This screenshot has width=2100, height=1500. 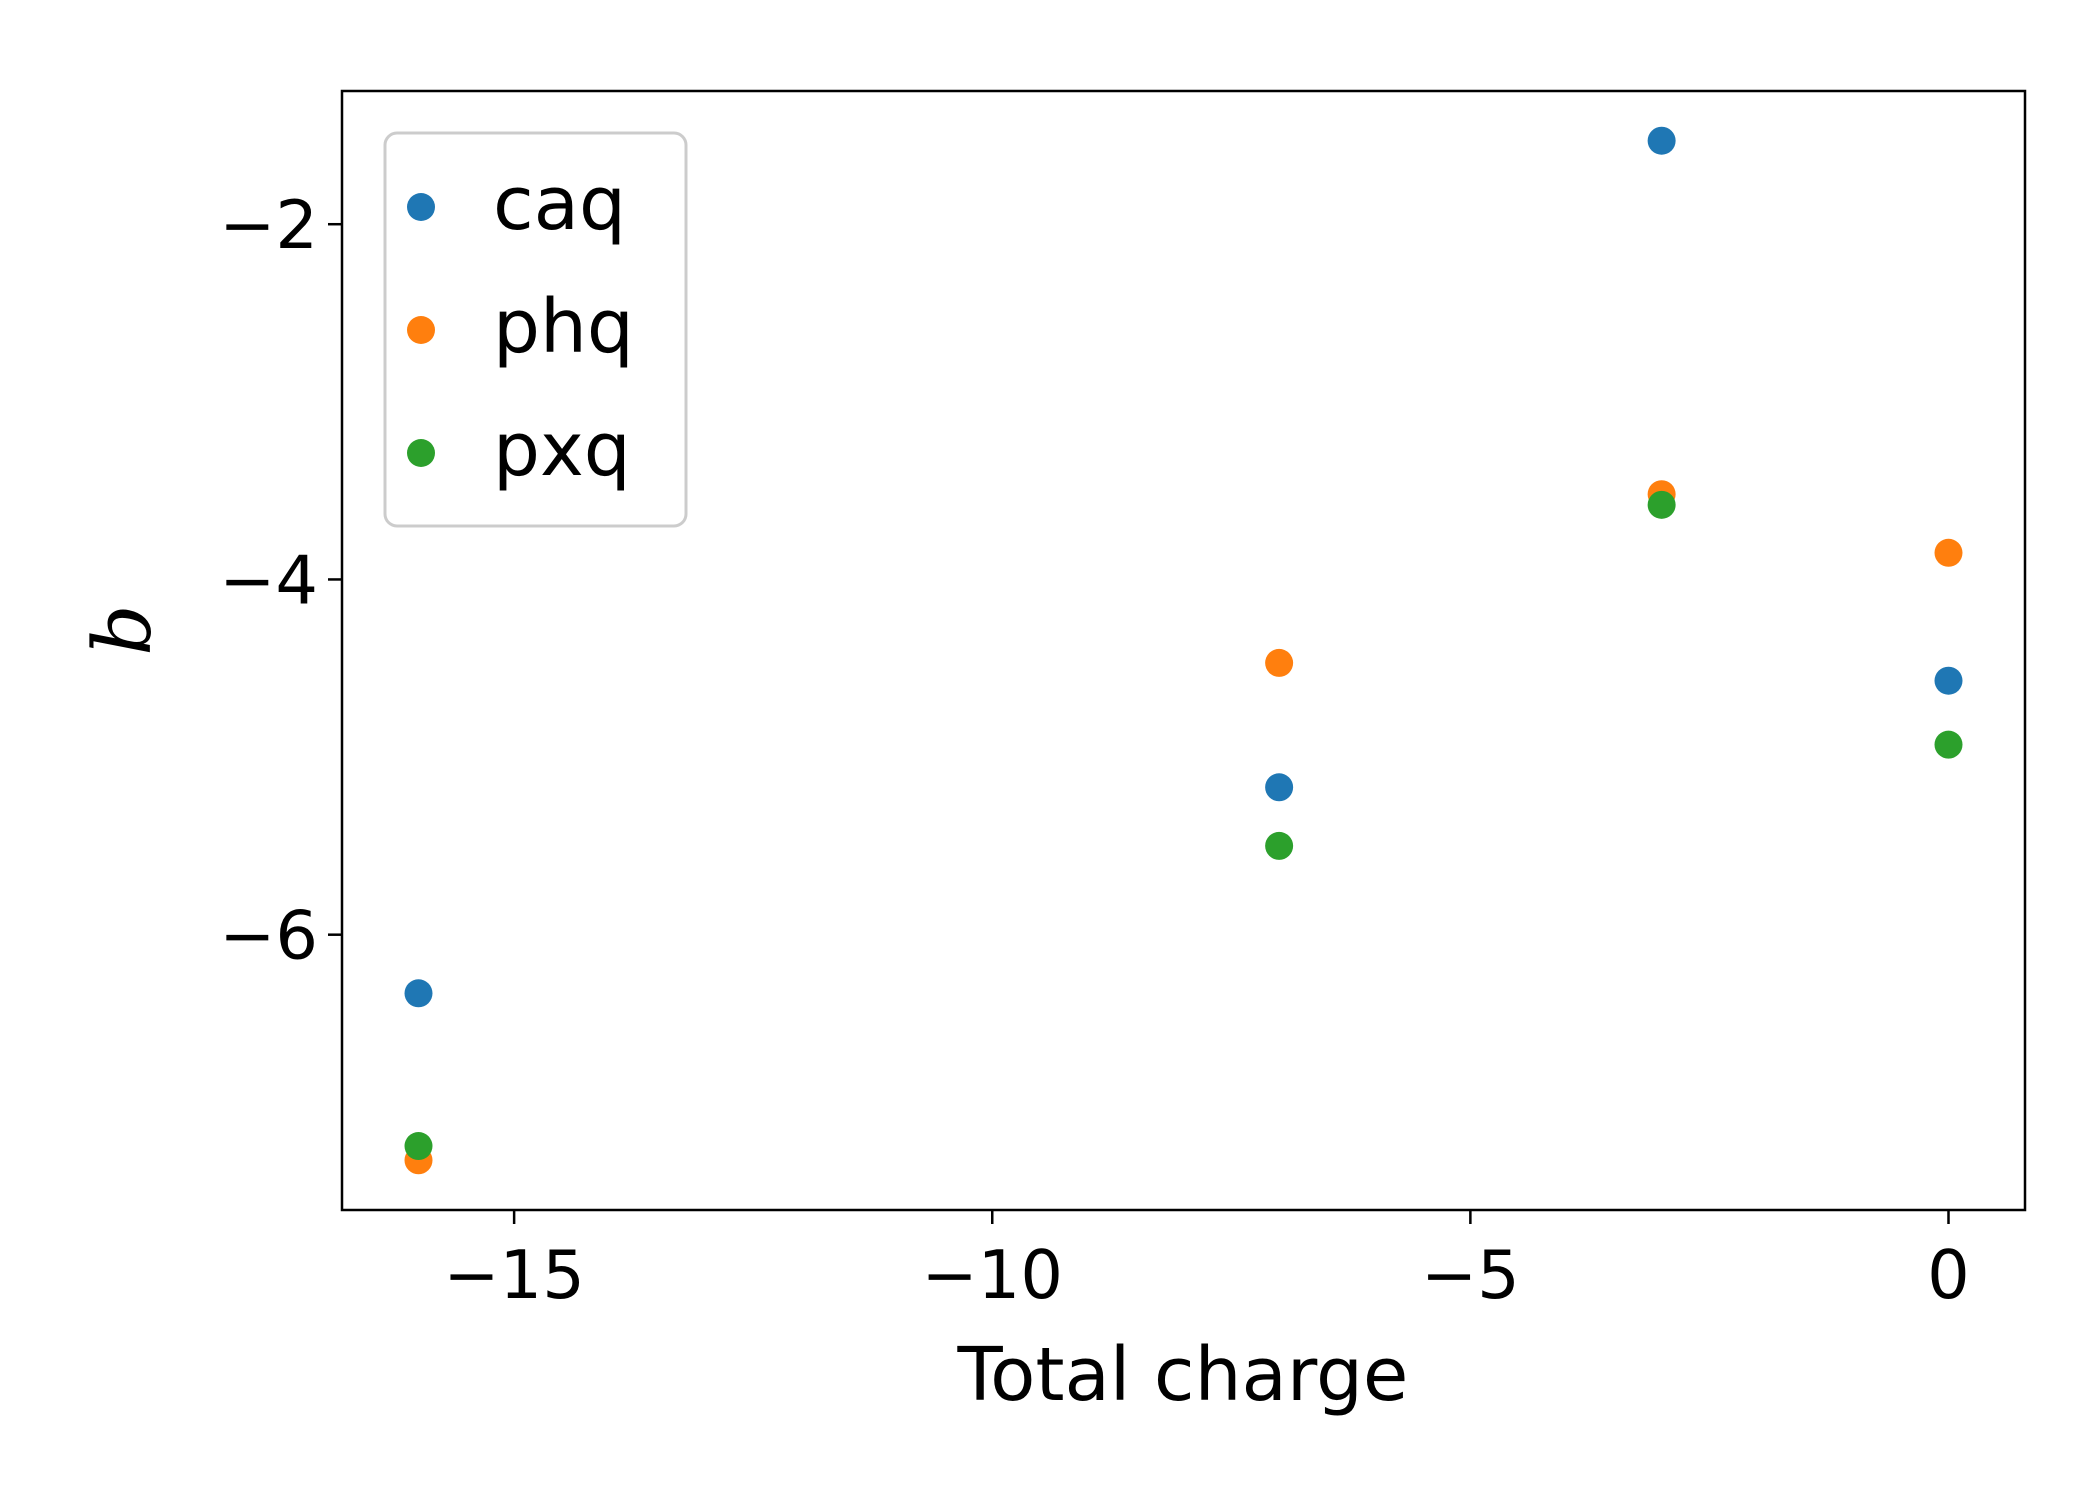 What do you see at coordinates (1183, 1375) in the screenshot?
I see `x-axis-title: Total charge` at bounding box center [1183, 1375].